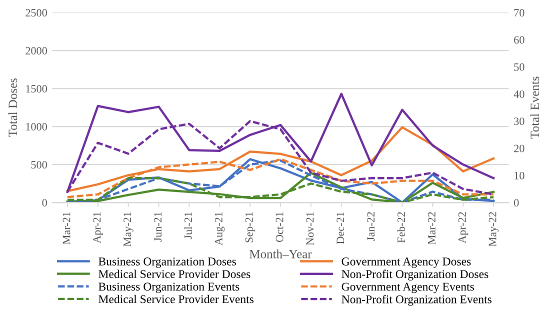  What do you see at coordinates (415, 275) in the screenshot?
I see `legend-label: Non-Profit Organization Doses` at bounding box center [415, 275].